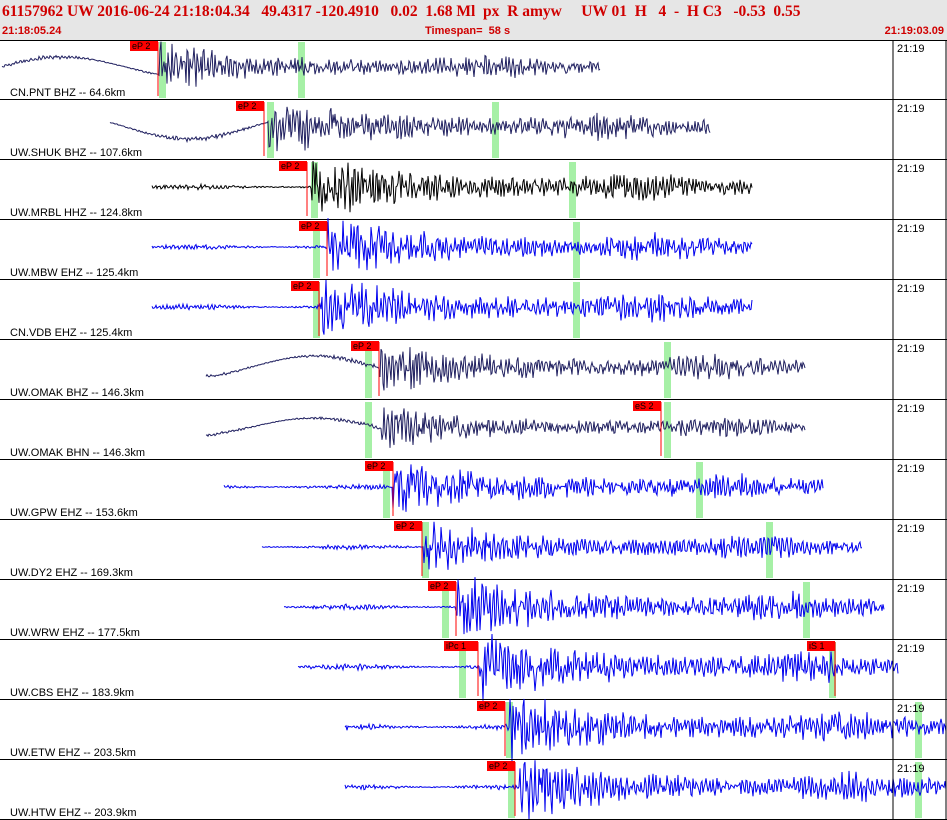 Image resolution: width=947 pixels, height=820 pixels. Describe the element at coordinates (77, 393) in the screenshot. I see `channel-label: UW.OMAK BHZ -- 146.3km` at that location.